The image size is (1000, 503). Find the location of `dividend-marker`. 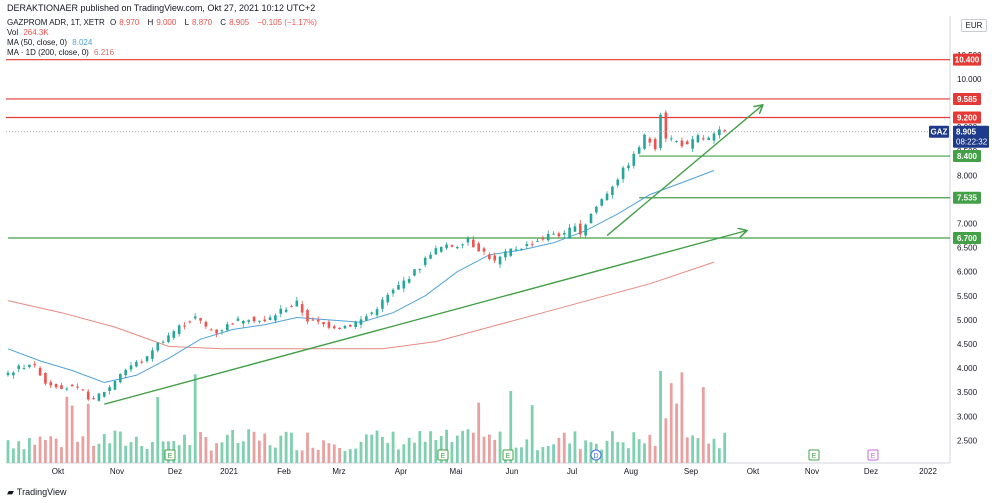

dividend-marker is located at coordinates (596, 455).